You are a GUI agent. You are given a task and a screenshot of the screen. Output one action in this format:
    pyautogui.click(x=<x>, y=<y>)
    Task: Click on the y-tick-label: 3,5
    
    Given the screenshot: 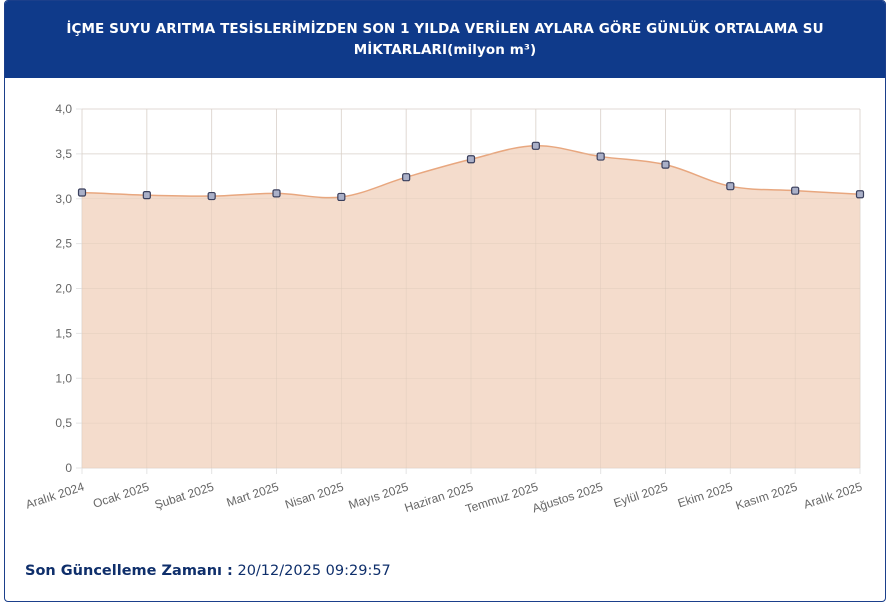 What is the action you would take?
    pyautogui.click(x=63, y=154)
    